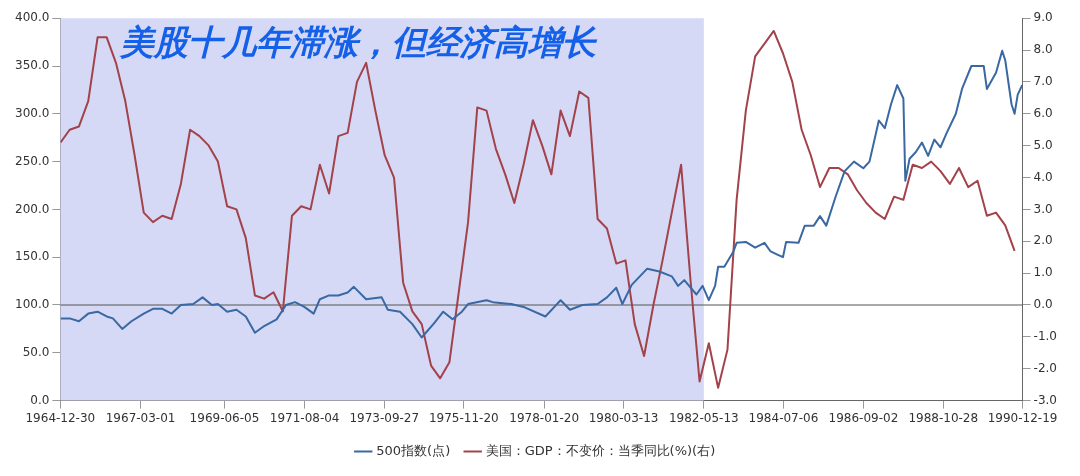 Image resolution: width=1080 pixels, height=476 pixels. What do you see at coordinates (1045, 399) in the screenshot?
I see `y2-tick-label: -3.0` at bounding box center [1045, 399].